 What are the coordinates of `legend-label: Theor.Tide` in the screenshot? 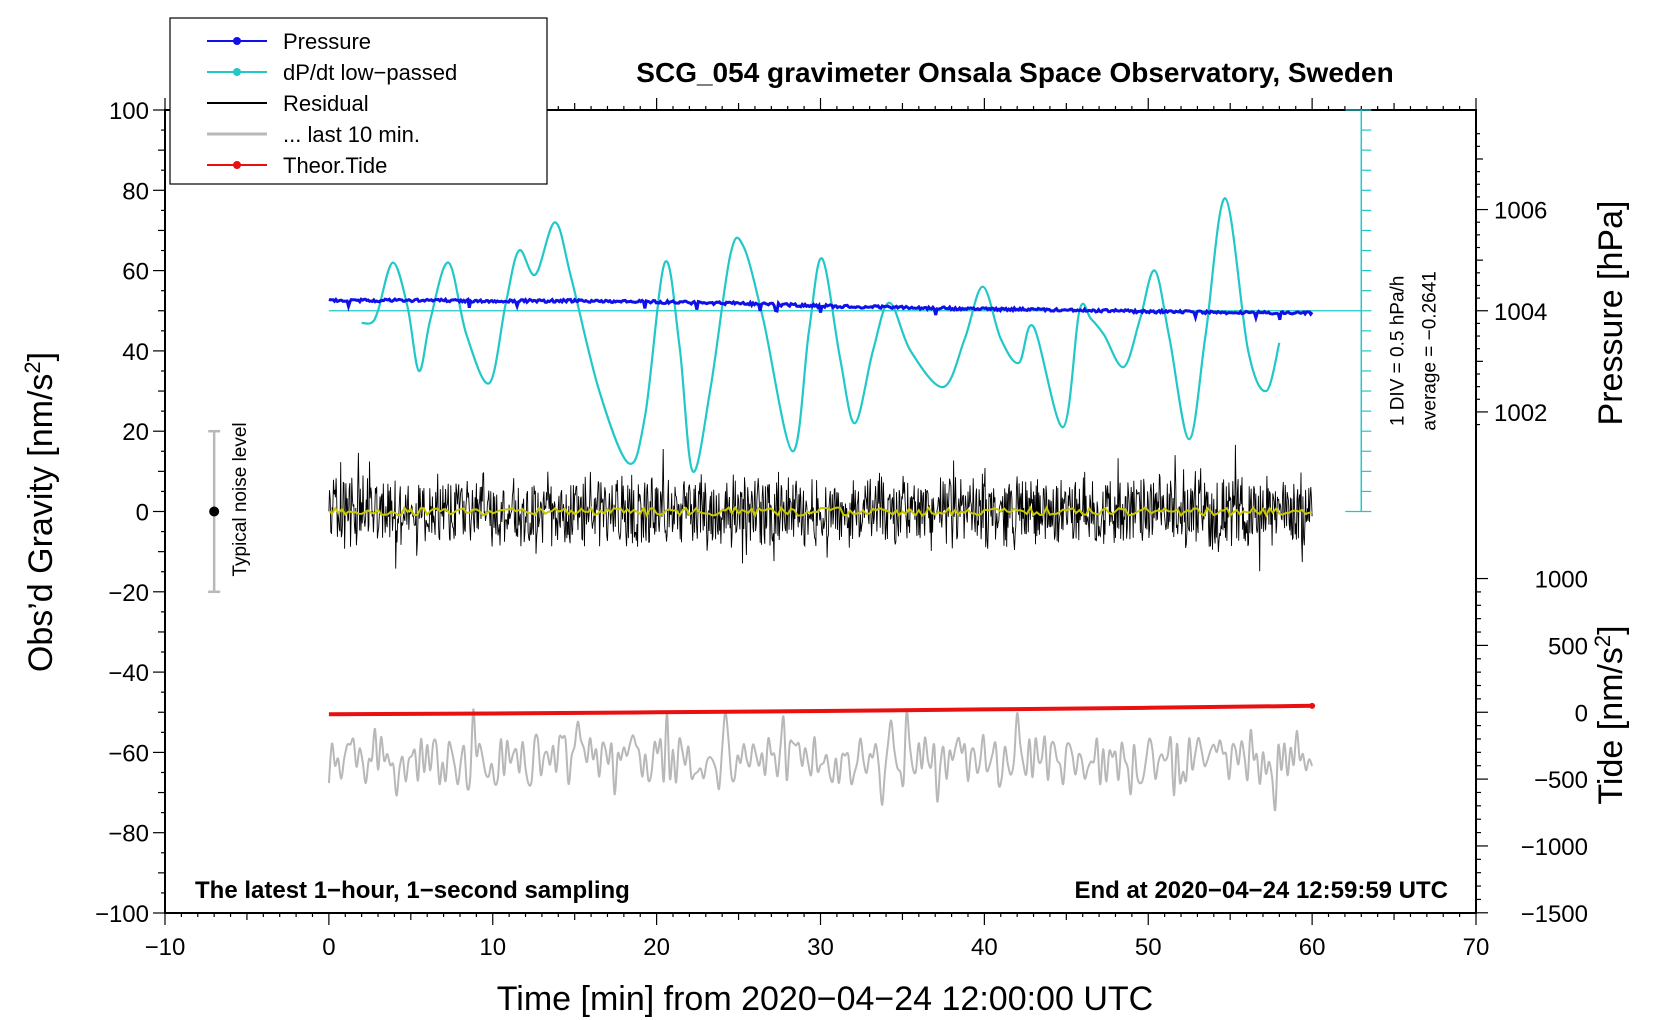 It's located at (335, 165).